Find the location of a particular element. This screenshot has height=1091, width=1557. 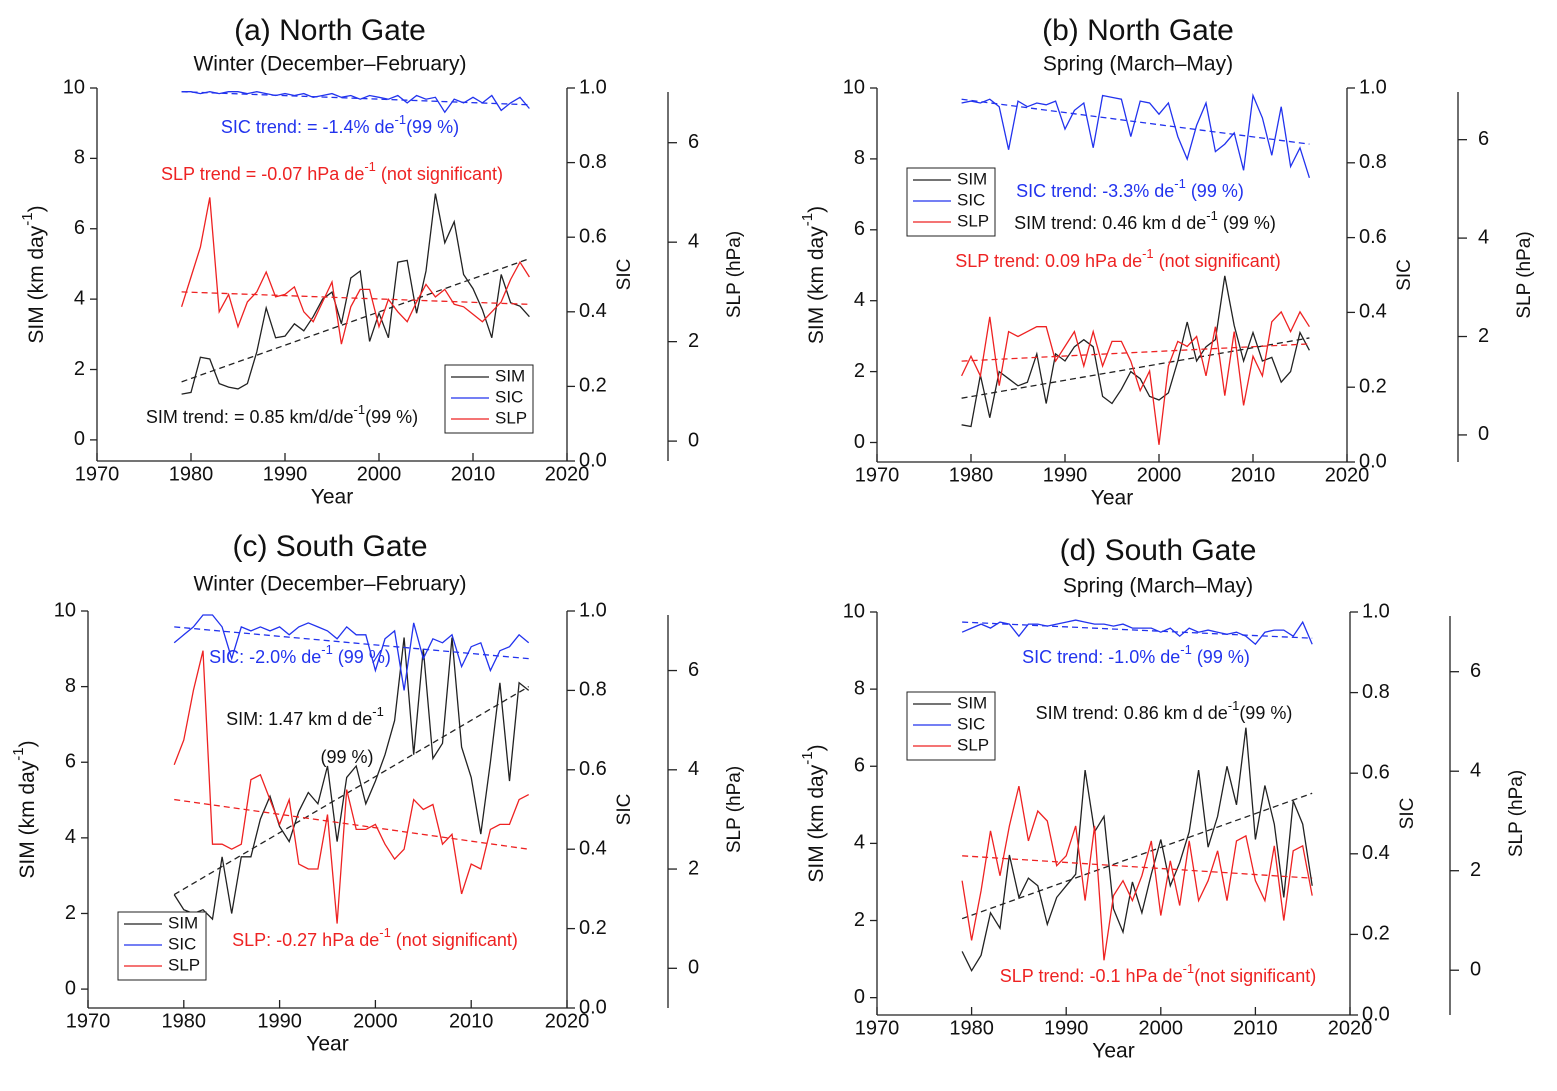

x-tick-label: 2010 is located at coordinates (1253, 475).